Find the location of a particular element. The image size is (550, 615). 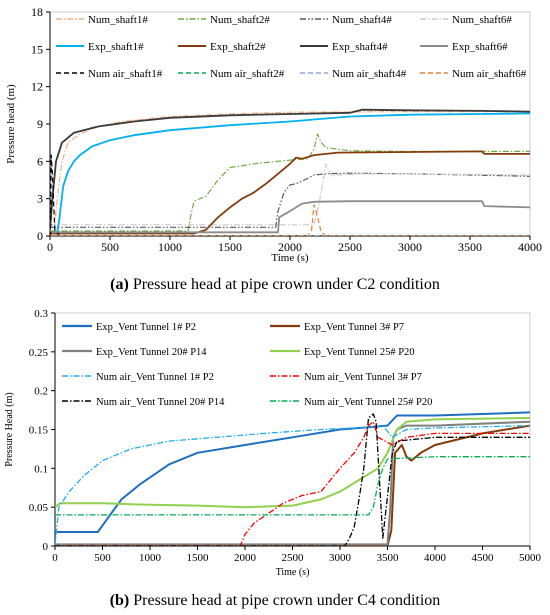

x-tick-label: 5000 is located at coordinates (530, 558).